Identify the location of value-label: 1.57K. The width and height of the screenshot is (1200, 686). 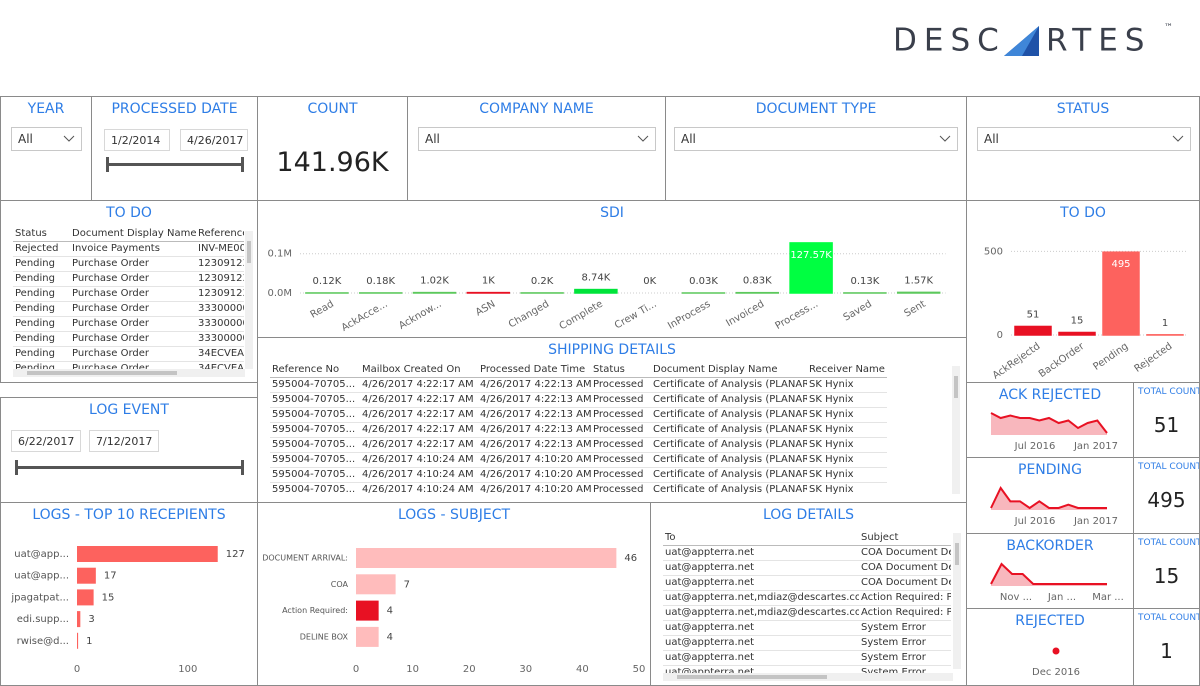
(918, 280).